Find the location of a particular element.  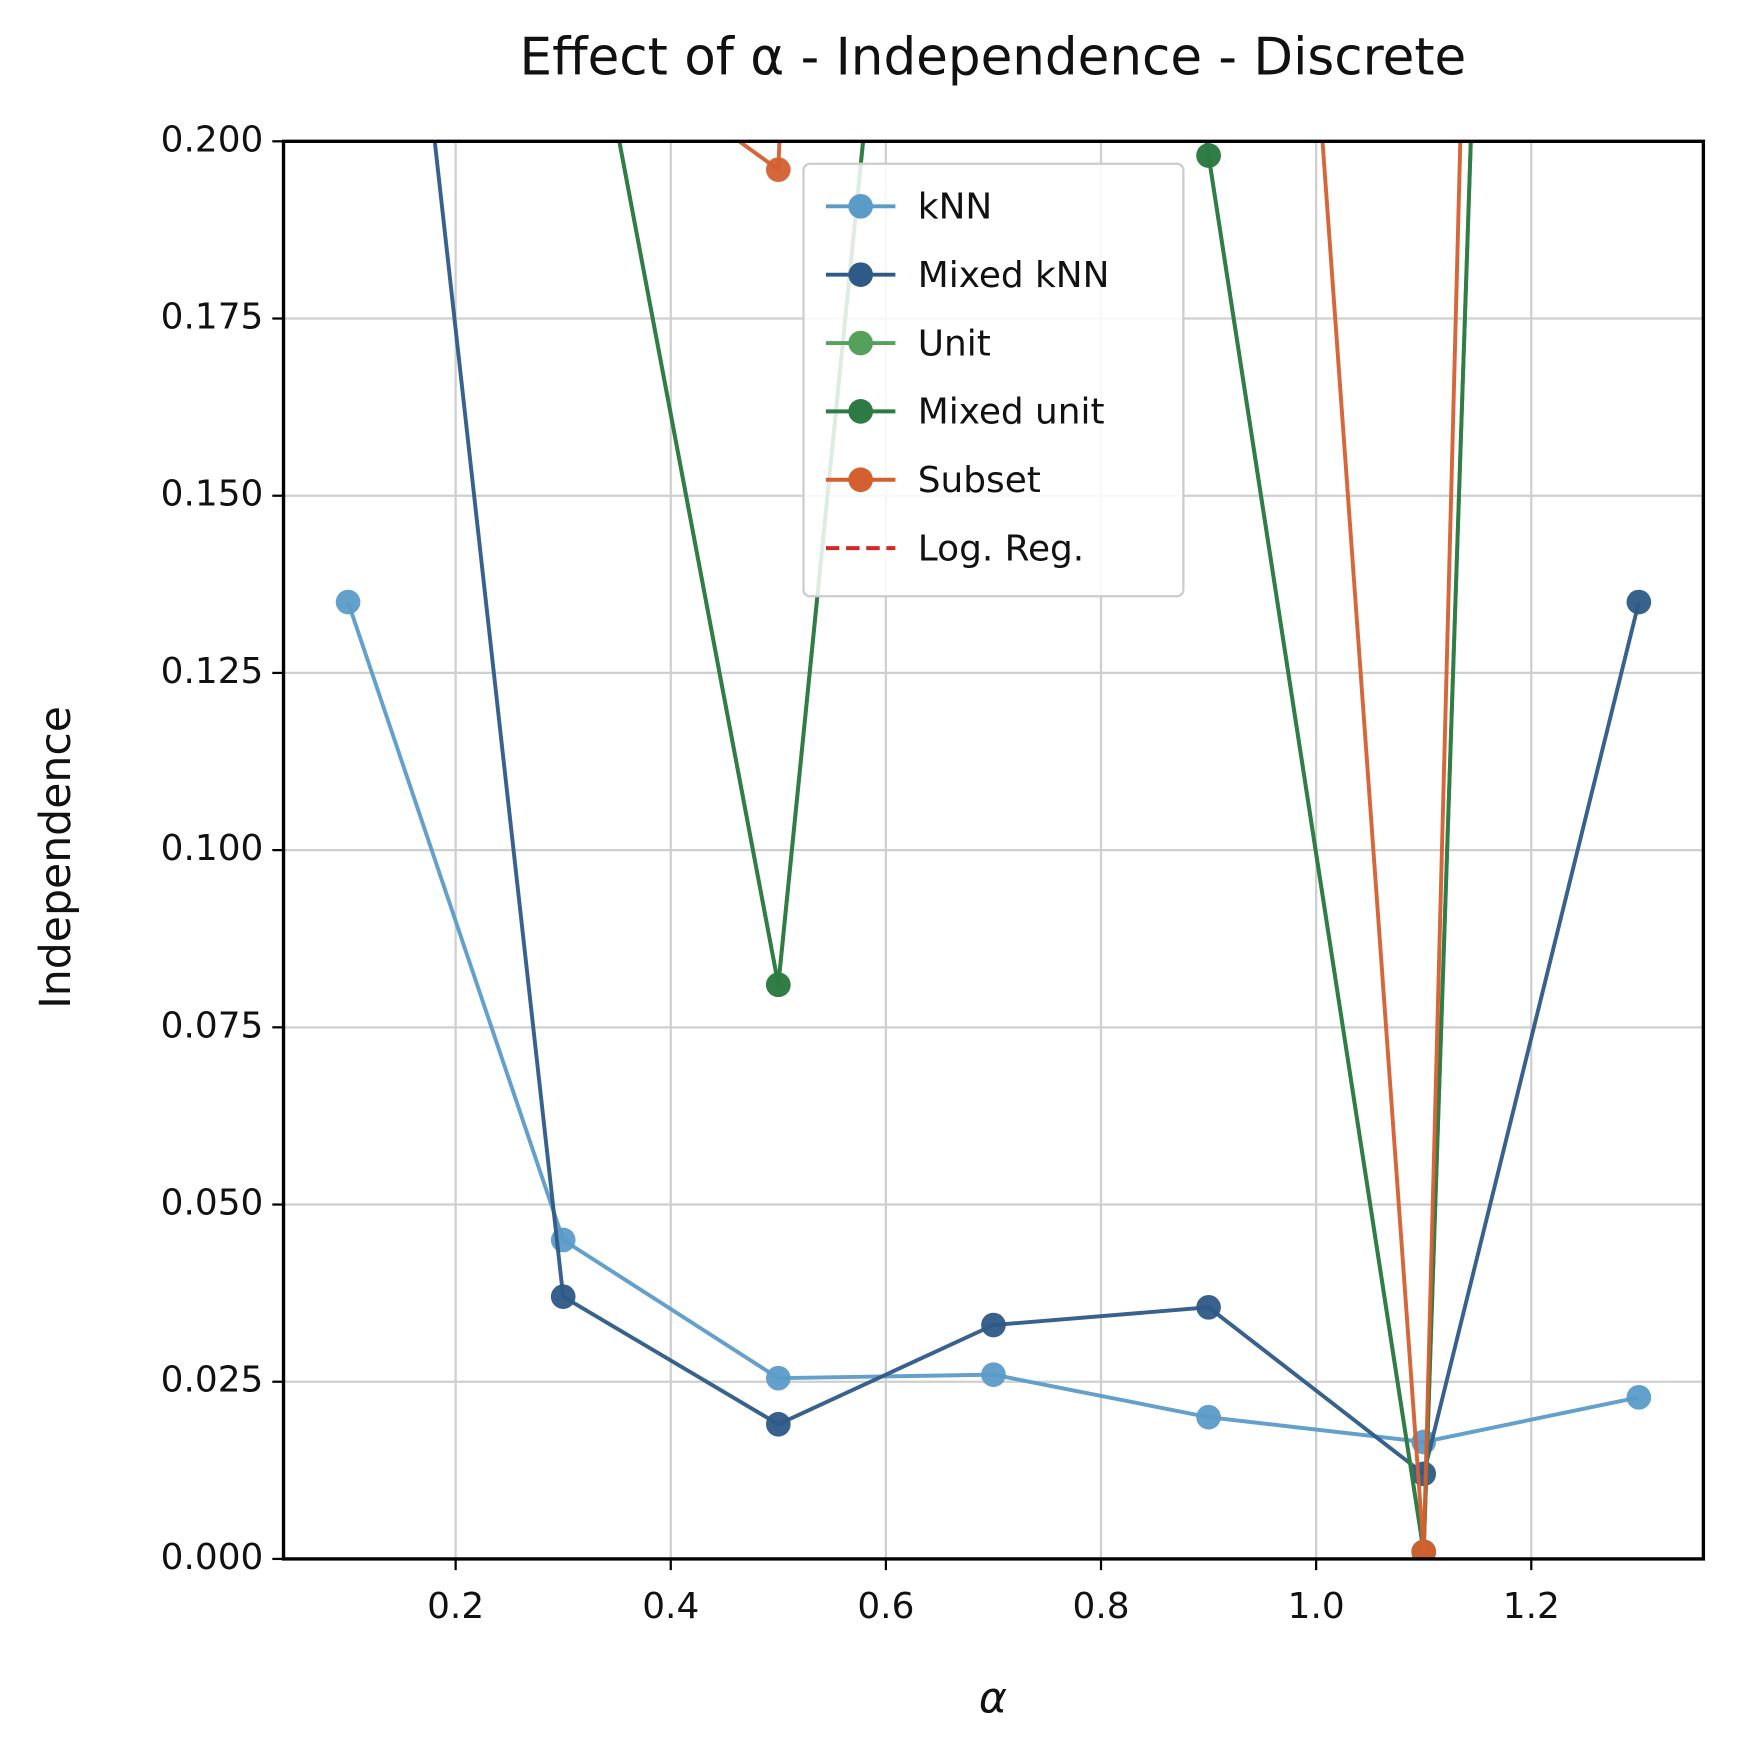

y-tick-label: 0.100 is located at coordinates (212, 848).